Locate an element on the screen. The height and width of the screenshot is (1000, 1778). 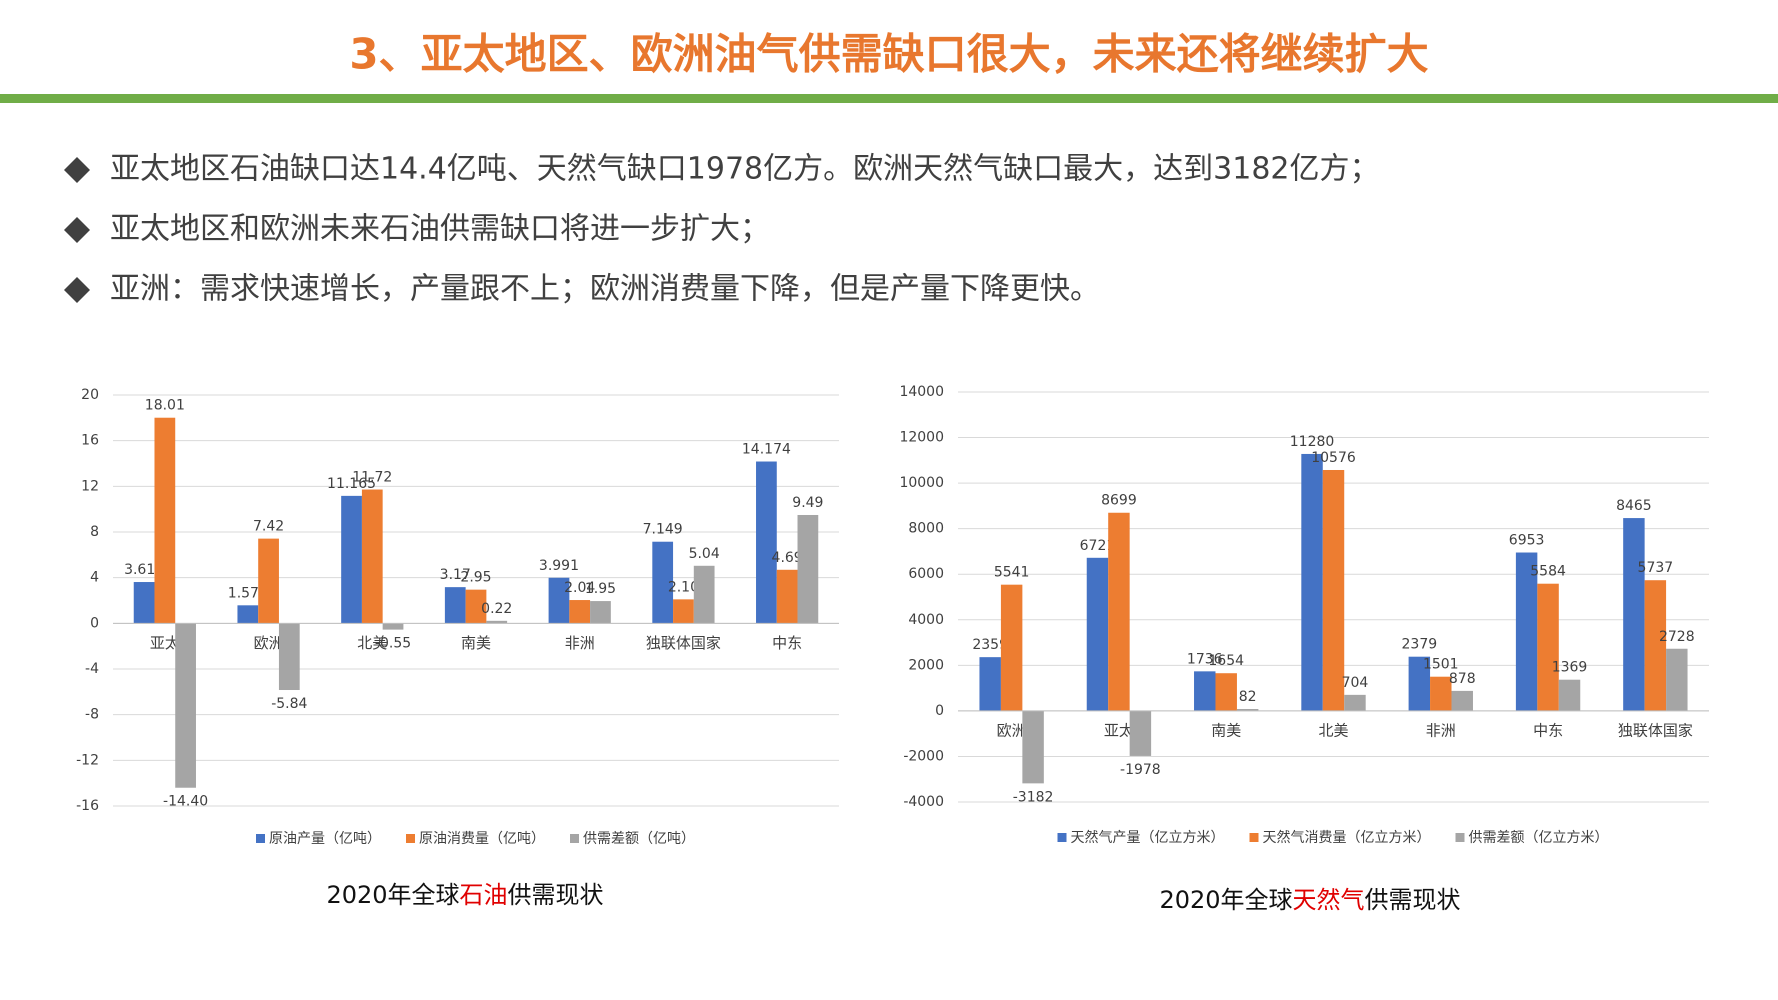
caption-highlight: 天然气 is located at coordinates (1329, 900).